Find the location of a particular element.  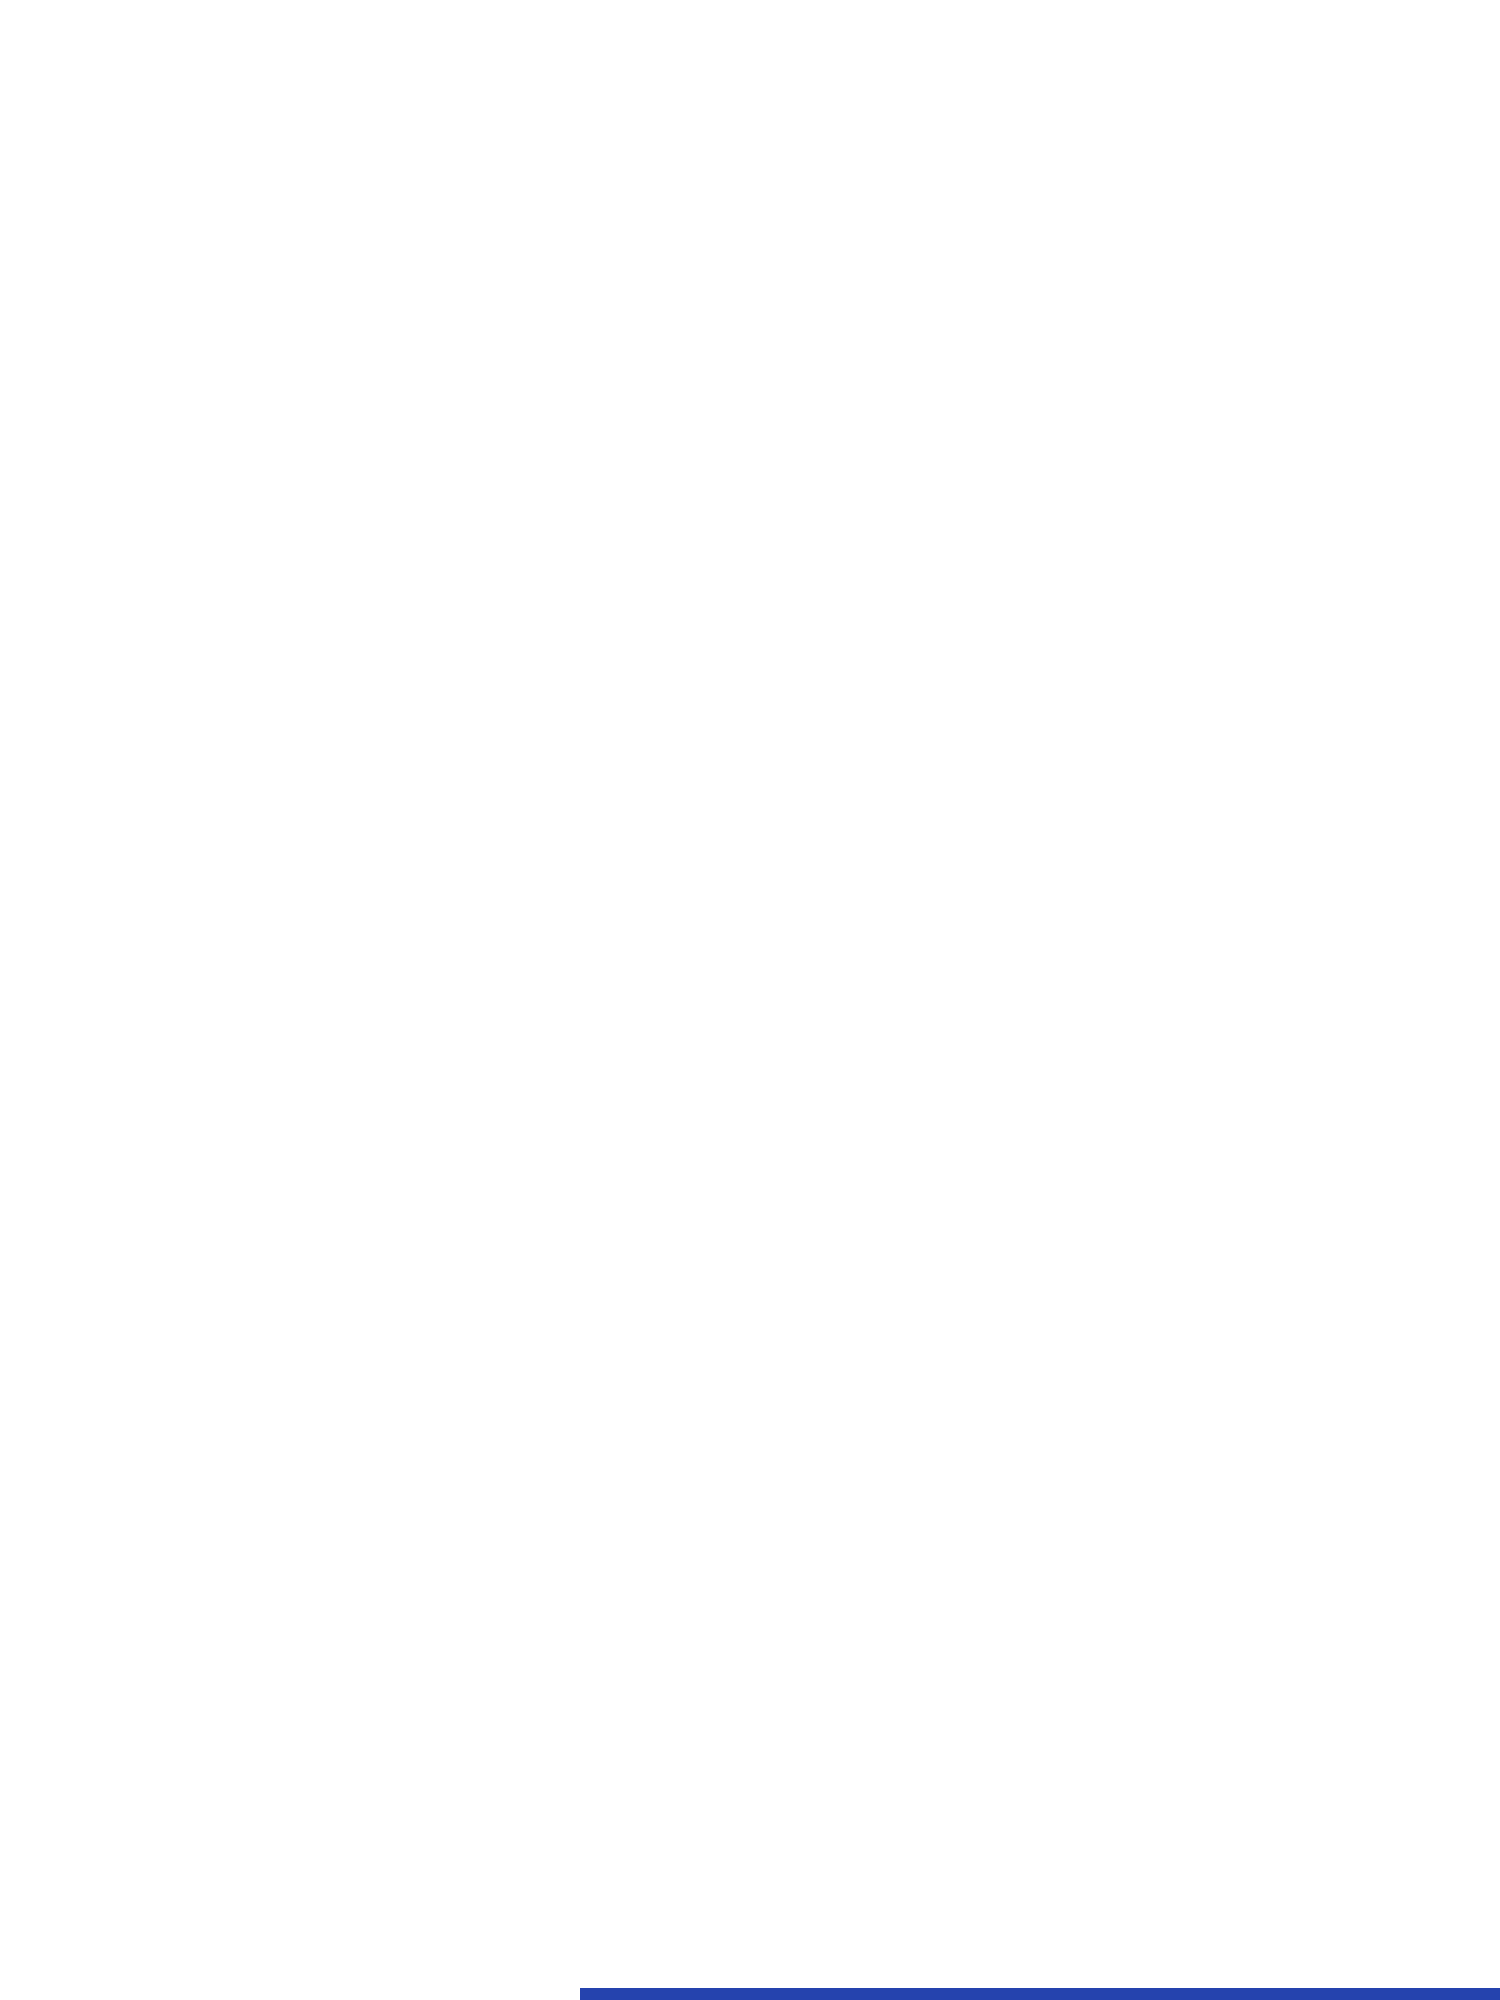

footer-strip is located at coordinates (1040, 1994).